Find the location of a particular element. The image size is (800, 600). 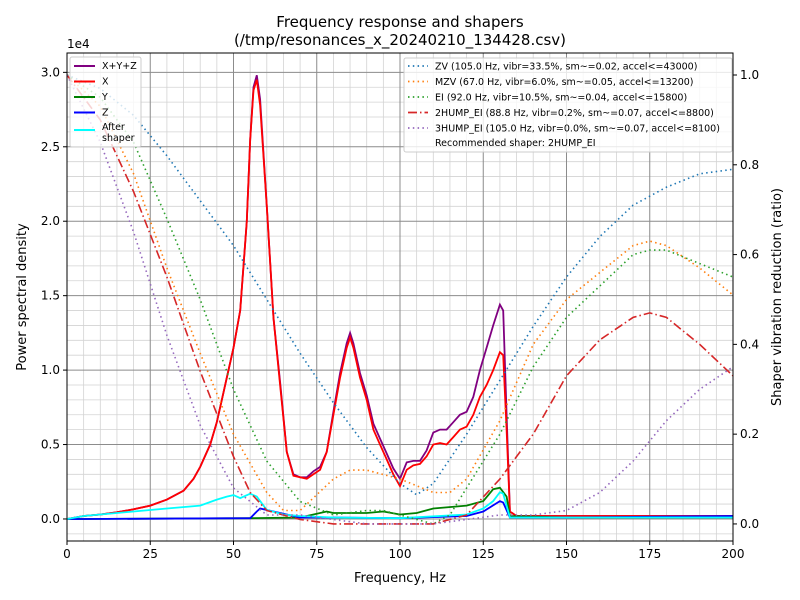

x-tick-label: 50 is located at coordinates (233, 554).